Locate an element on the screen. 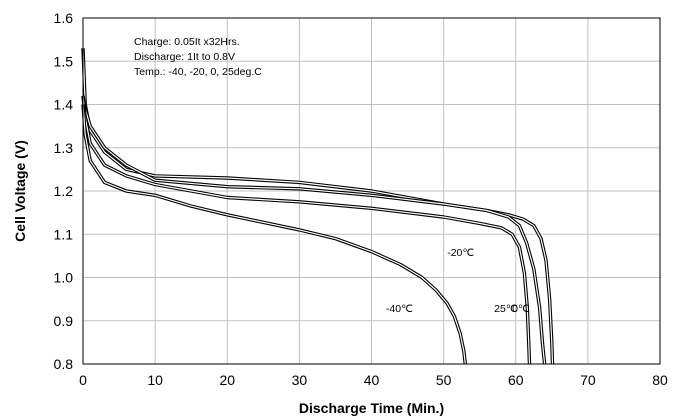 Image resolution: width=687 pixels, height=419 pixels. y-tick-label: 0.9 is located at coordinates (64, 321).